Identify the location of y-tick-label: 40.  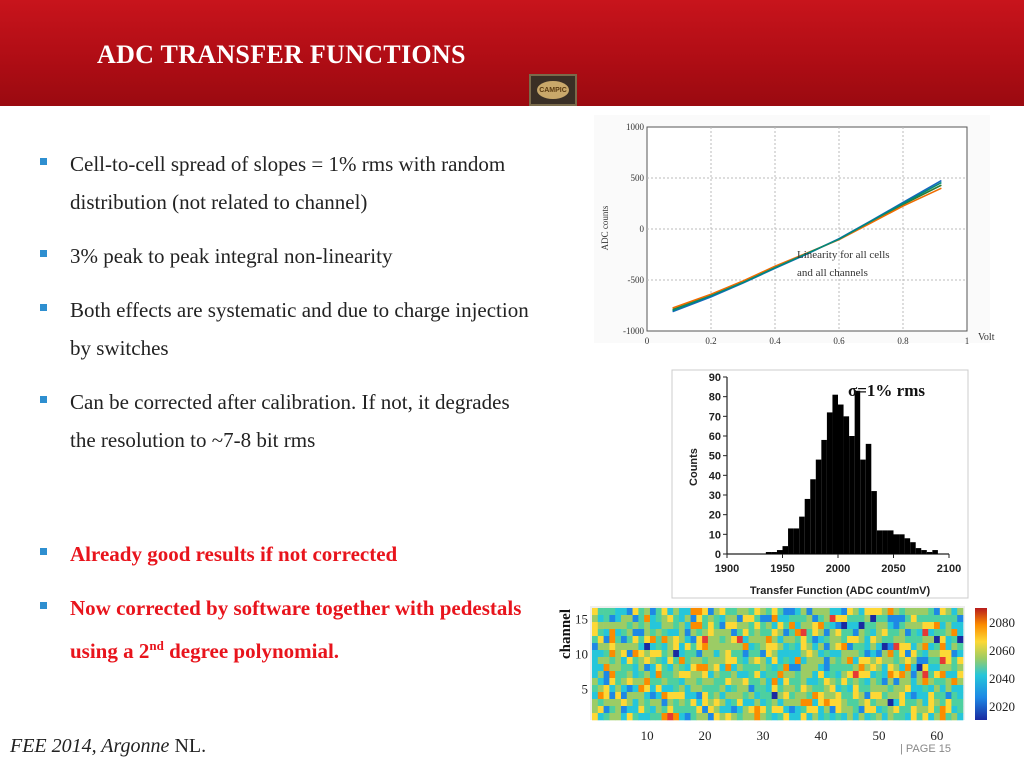
(715, 476).